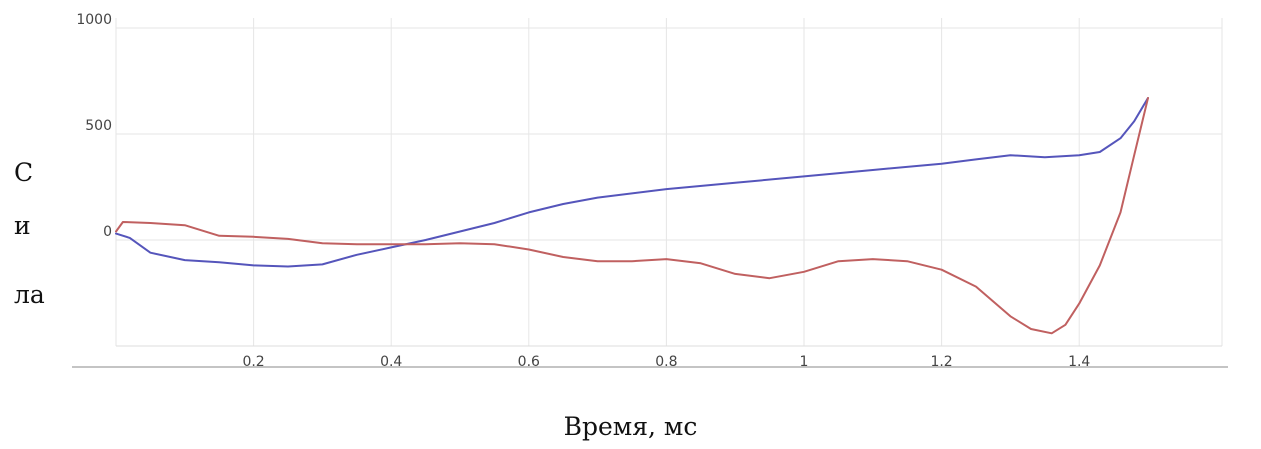  I want to click on x-tick-label: 0.4, so click(391, 362).